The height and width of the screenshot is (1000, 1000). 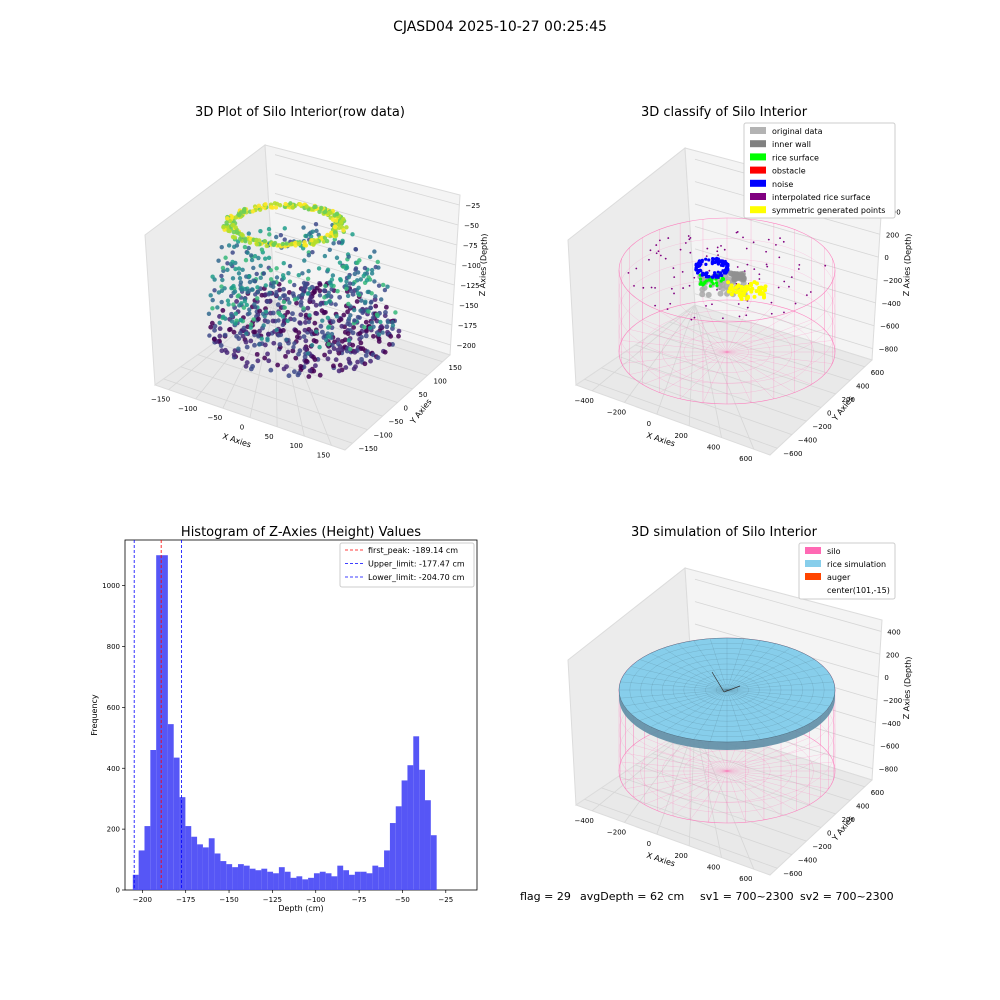 I want to click on original-point, so click(x=702, y=294).